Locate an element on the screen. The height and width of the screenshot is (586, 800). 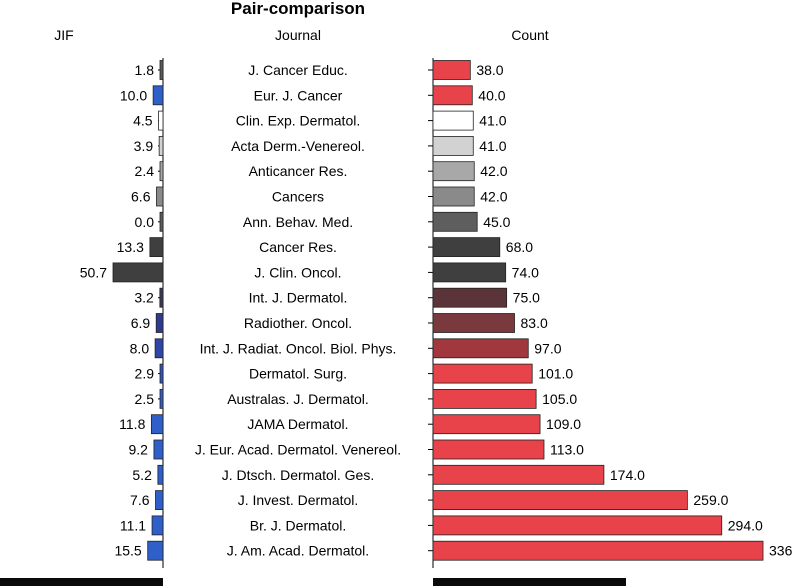
journal-label: Clin. Exp. Dermatol. is located at coordinates (298, 121).